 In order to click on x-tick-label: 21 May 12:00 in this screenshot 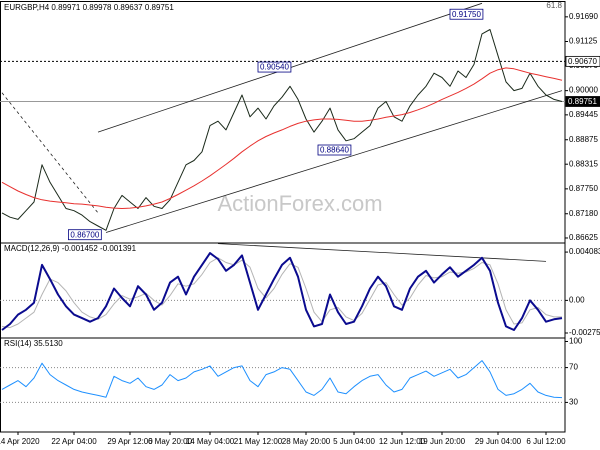, I will do `click(258, 441)`.